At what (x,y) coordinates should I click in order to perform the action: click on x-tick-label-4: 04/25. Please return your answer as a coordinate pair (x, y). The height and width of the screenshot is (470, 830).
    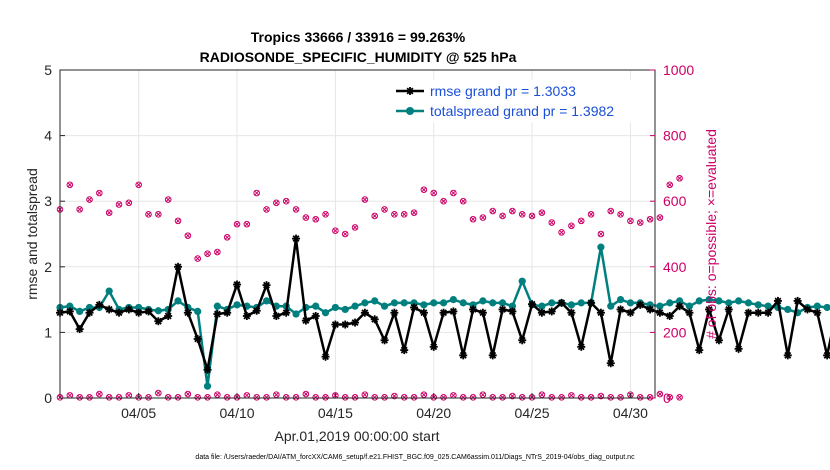
    Looking at the image, I should click on (532, 413).